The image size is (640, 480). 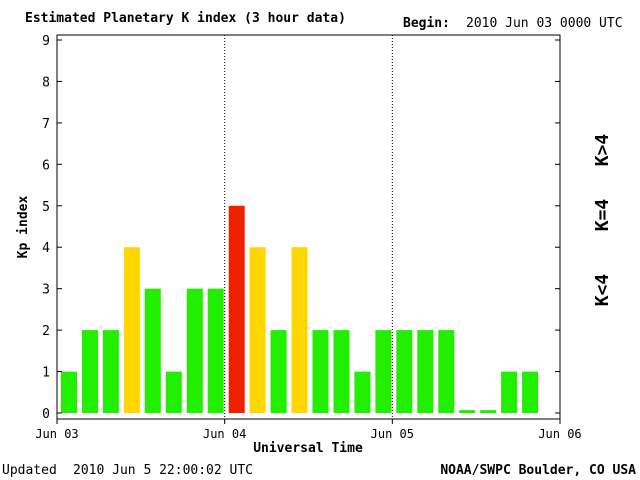 What do you see at coordinates (46, 124) in the screenshot?
I see `y-tick-label: 7` at bounding box center [46, 124].